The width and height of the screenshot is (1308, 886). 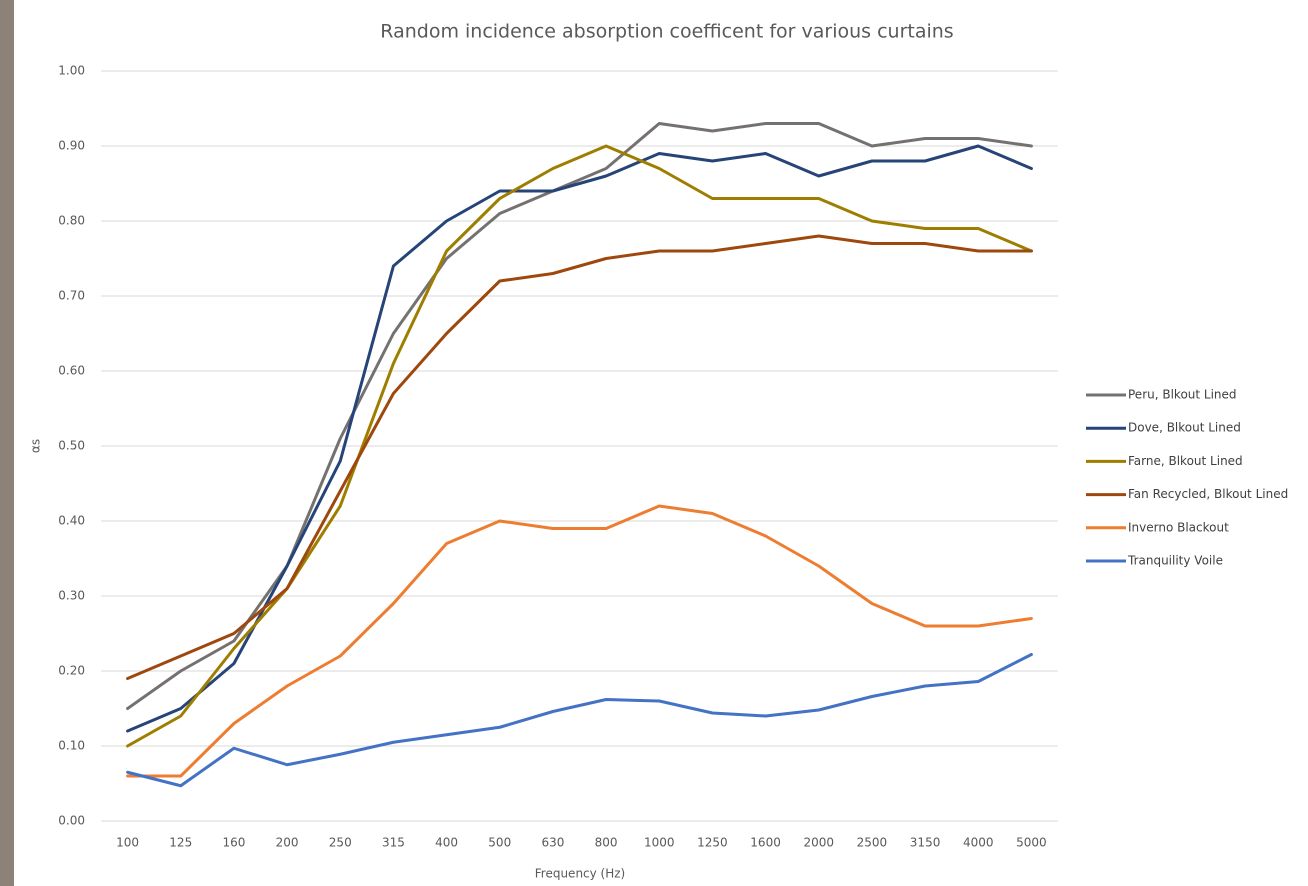 What do you see at coordinates (1184, 428) in the screenshot?
I see `legend-label: Dove, Blkout Lined` at bounding box center [1184, 428].